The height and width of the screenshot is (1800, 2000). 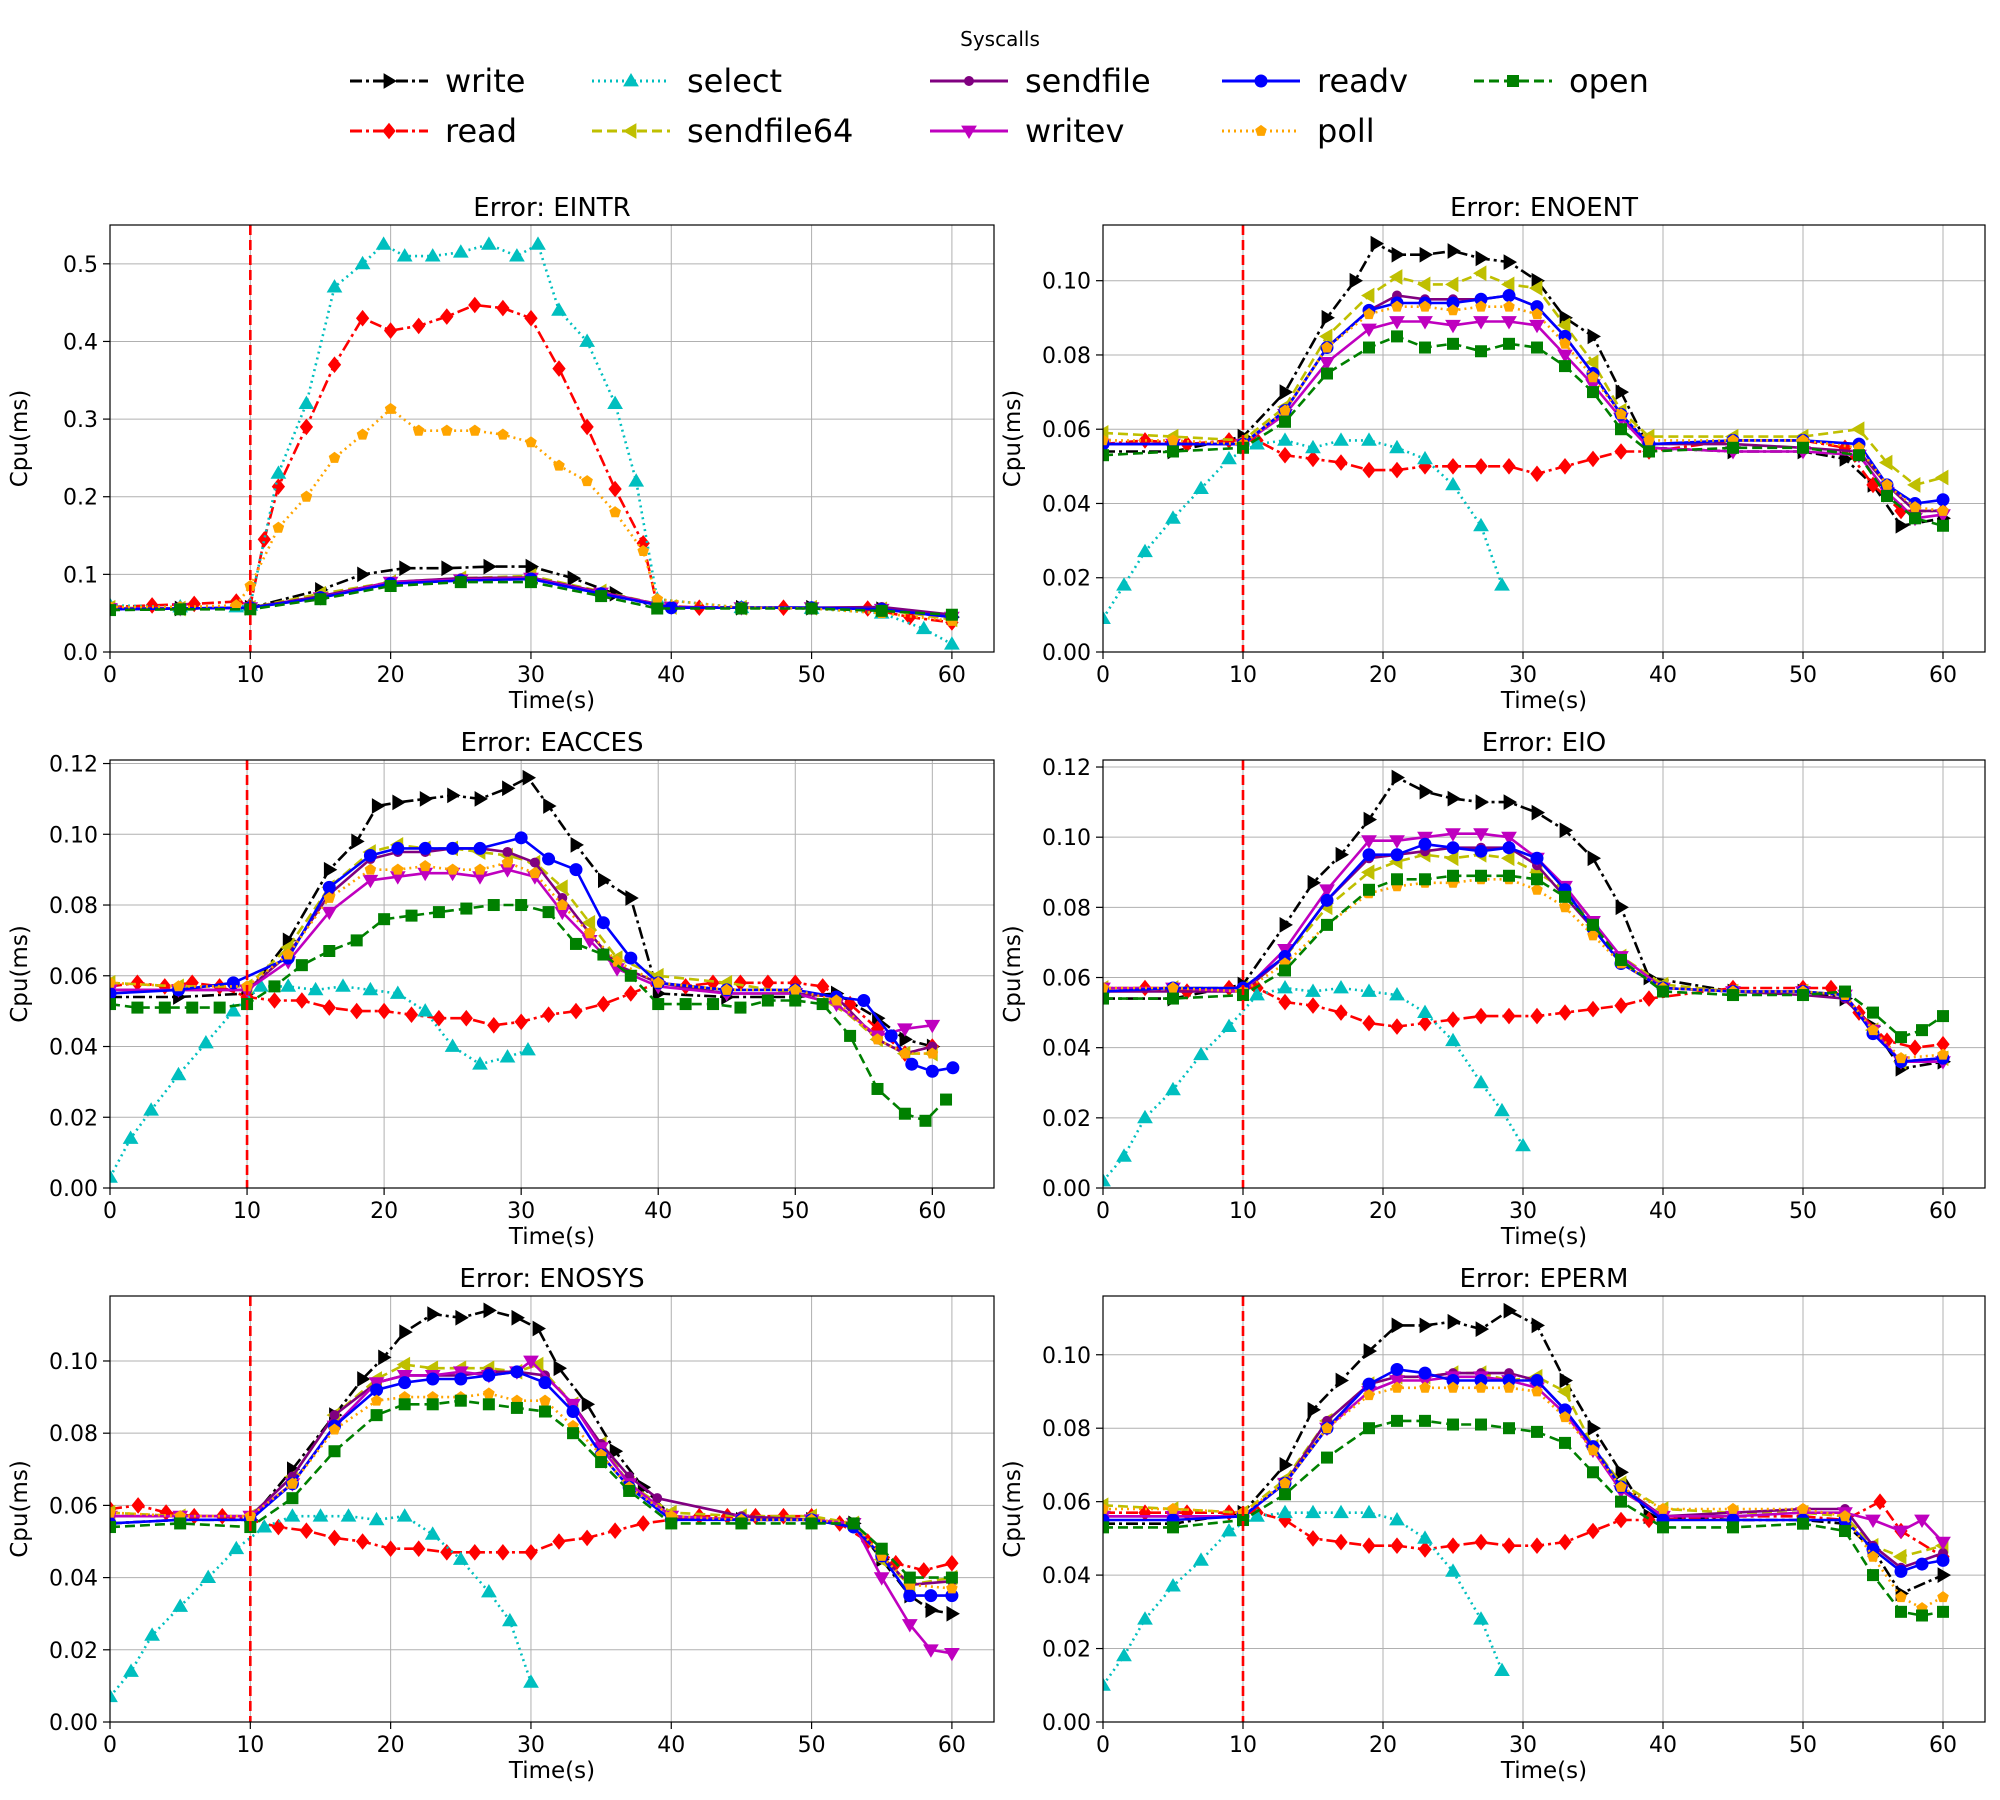 What do you see at coordinates (20, 974) in the screenshot?
I see `y-axis-label: Cpu(ms)` at bounding box center [20, 974].